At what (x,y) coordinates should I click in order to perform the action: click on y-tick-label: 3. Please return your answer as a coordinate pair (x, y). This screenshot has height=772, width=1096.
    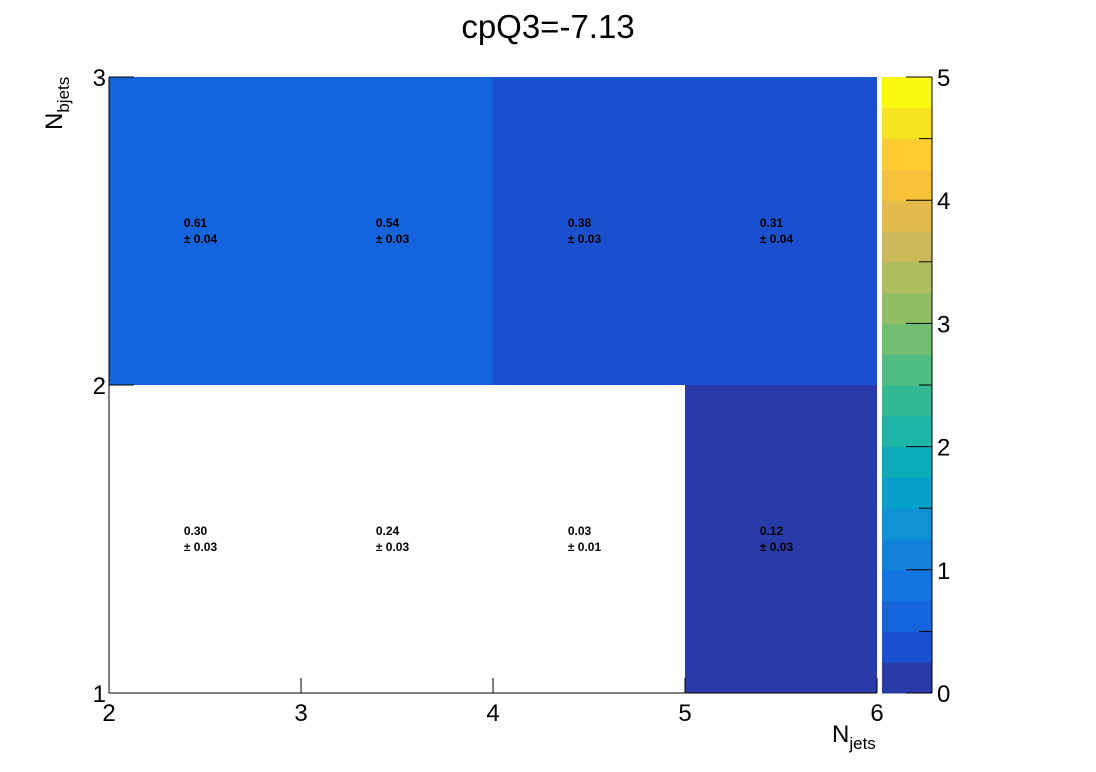
    Looking at the image, I should click on (99, 78).